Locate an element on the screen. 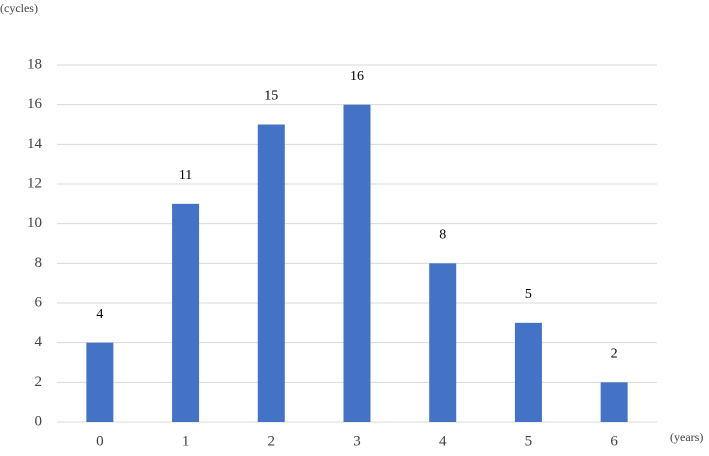 The width and height of the screenshot is (709, 456). y-tick-label: 16 is located at coordinates (35, 104).